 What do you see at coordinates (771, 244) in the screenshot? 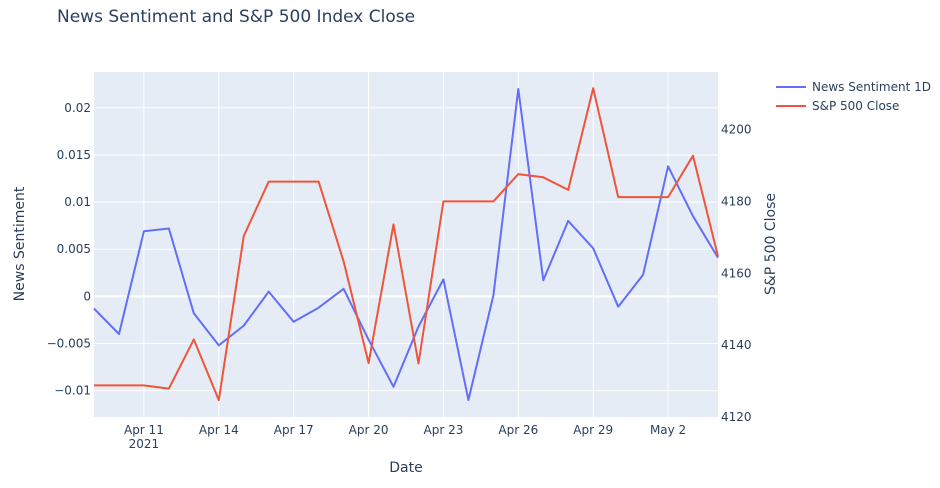
I see `y2-axis-title: S&P 500 Close` at bounding box center [771, 244].